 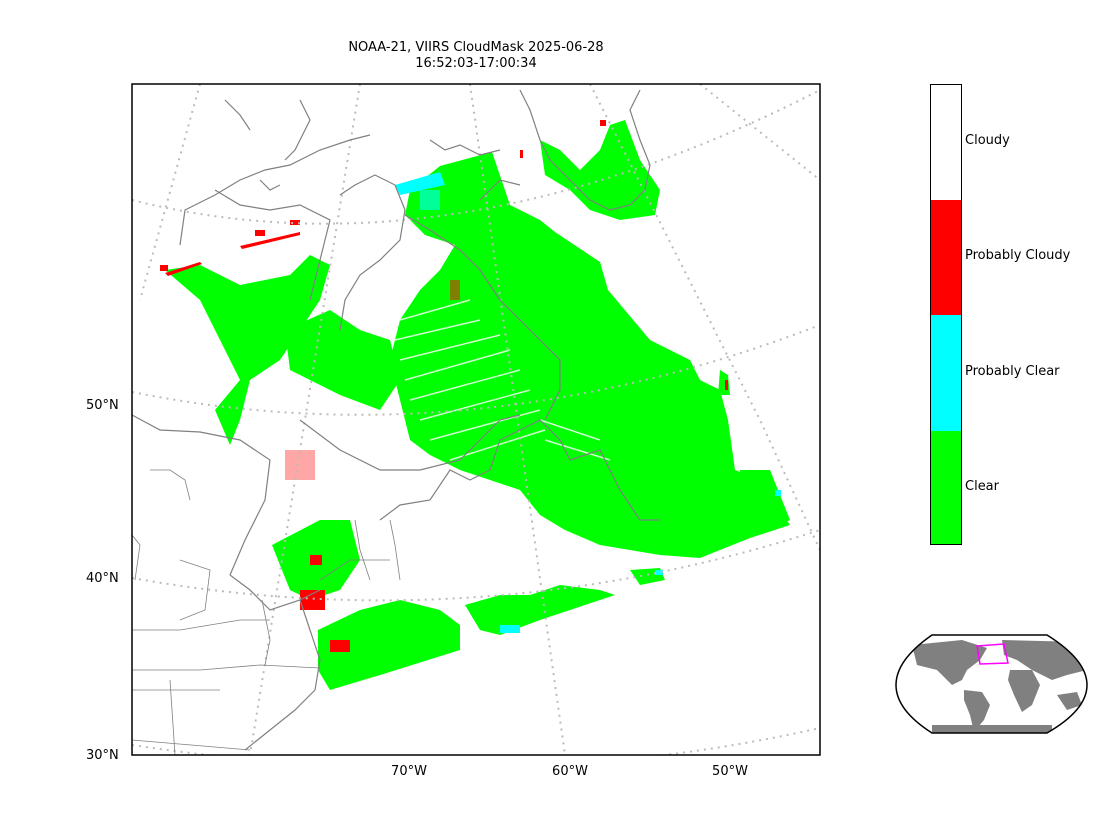 What do you see at coordinates (1012, 371) in the screenshot?
I see `legend-label-probably-clear: Probably Clear` at bounding box center [1012, 371].